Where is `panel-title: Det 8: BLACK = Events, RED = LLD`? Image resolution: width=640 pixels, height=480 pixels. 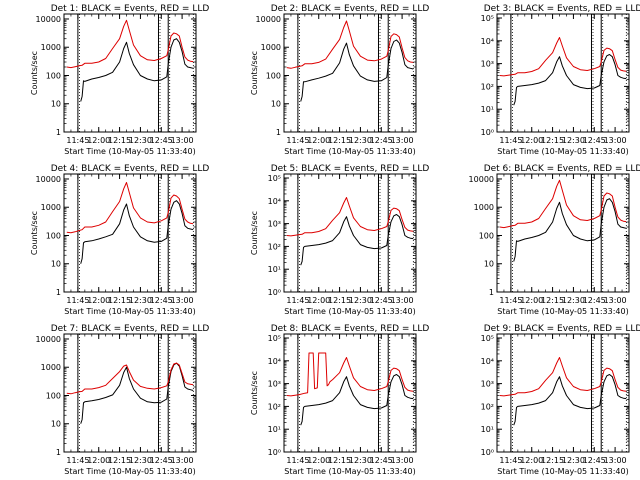
panel-title: Det 8: BLACK = Events, RED = LLD is located at coordinates (350, 329).